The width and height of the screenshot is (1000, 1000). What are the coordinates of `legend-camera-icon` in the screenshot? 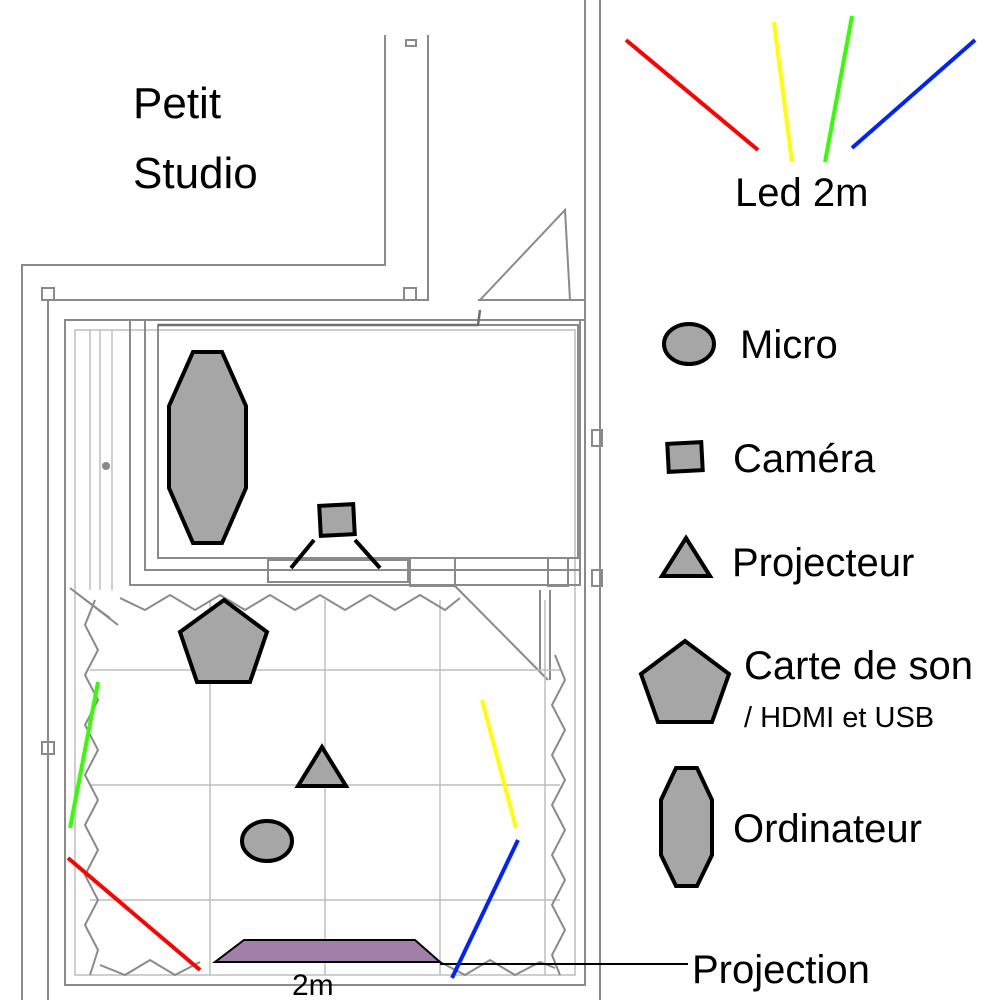 It's located at (685, 457).